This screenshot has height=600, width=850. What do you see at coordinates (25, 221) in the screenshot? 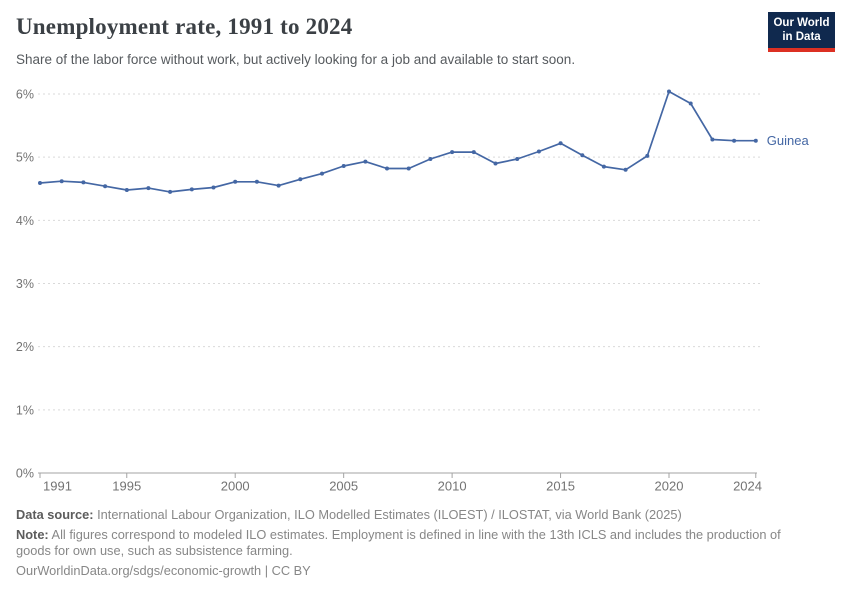
I see `y-axis-label-4pct: 4%` at bounding box center [25, 221].